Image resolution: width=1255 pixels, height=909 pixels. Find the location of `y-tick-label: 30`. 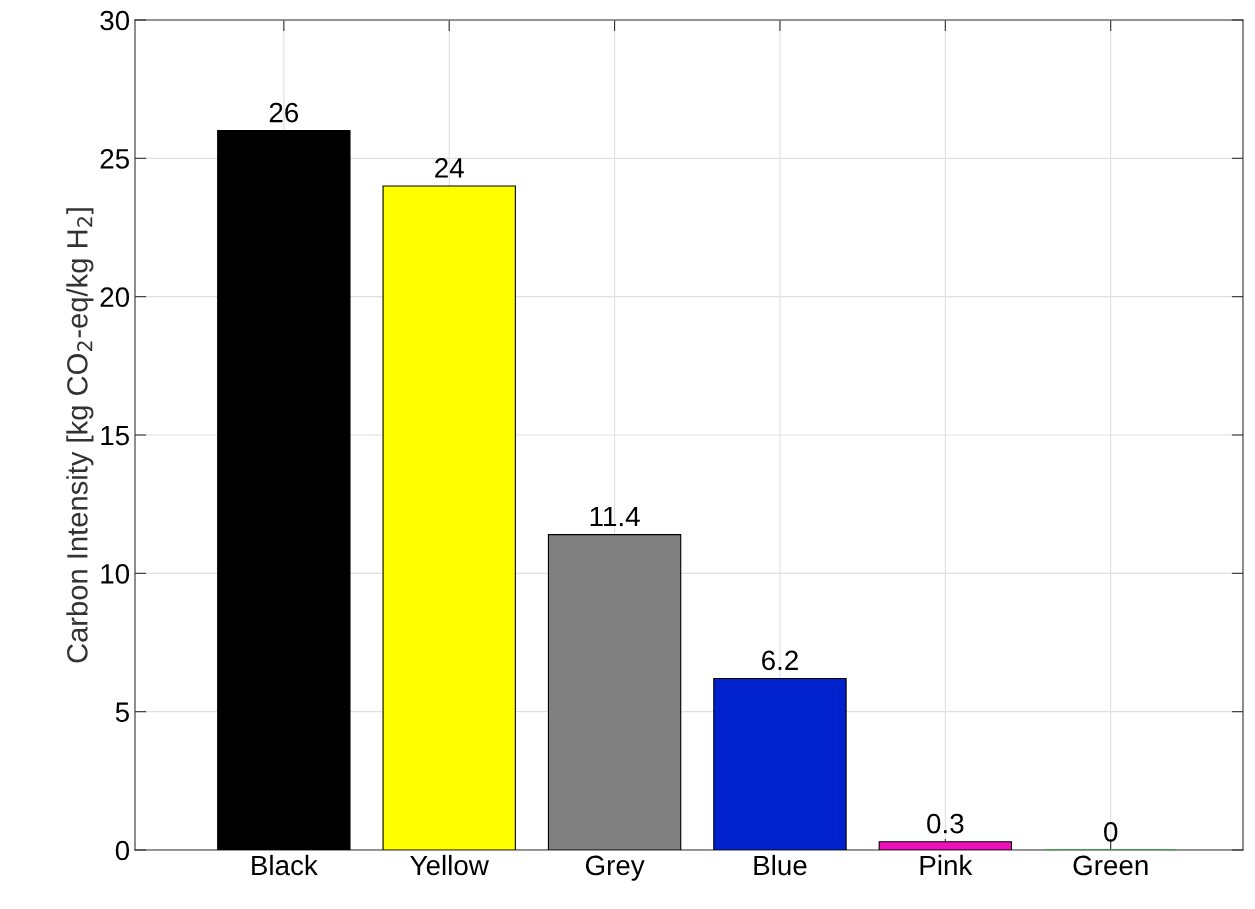

y-tick-label: 30 is located at coordinates (115, 20).